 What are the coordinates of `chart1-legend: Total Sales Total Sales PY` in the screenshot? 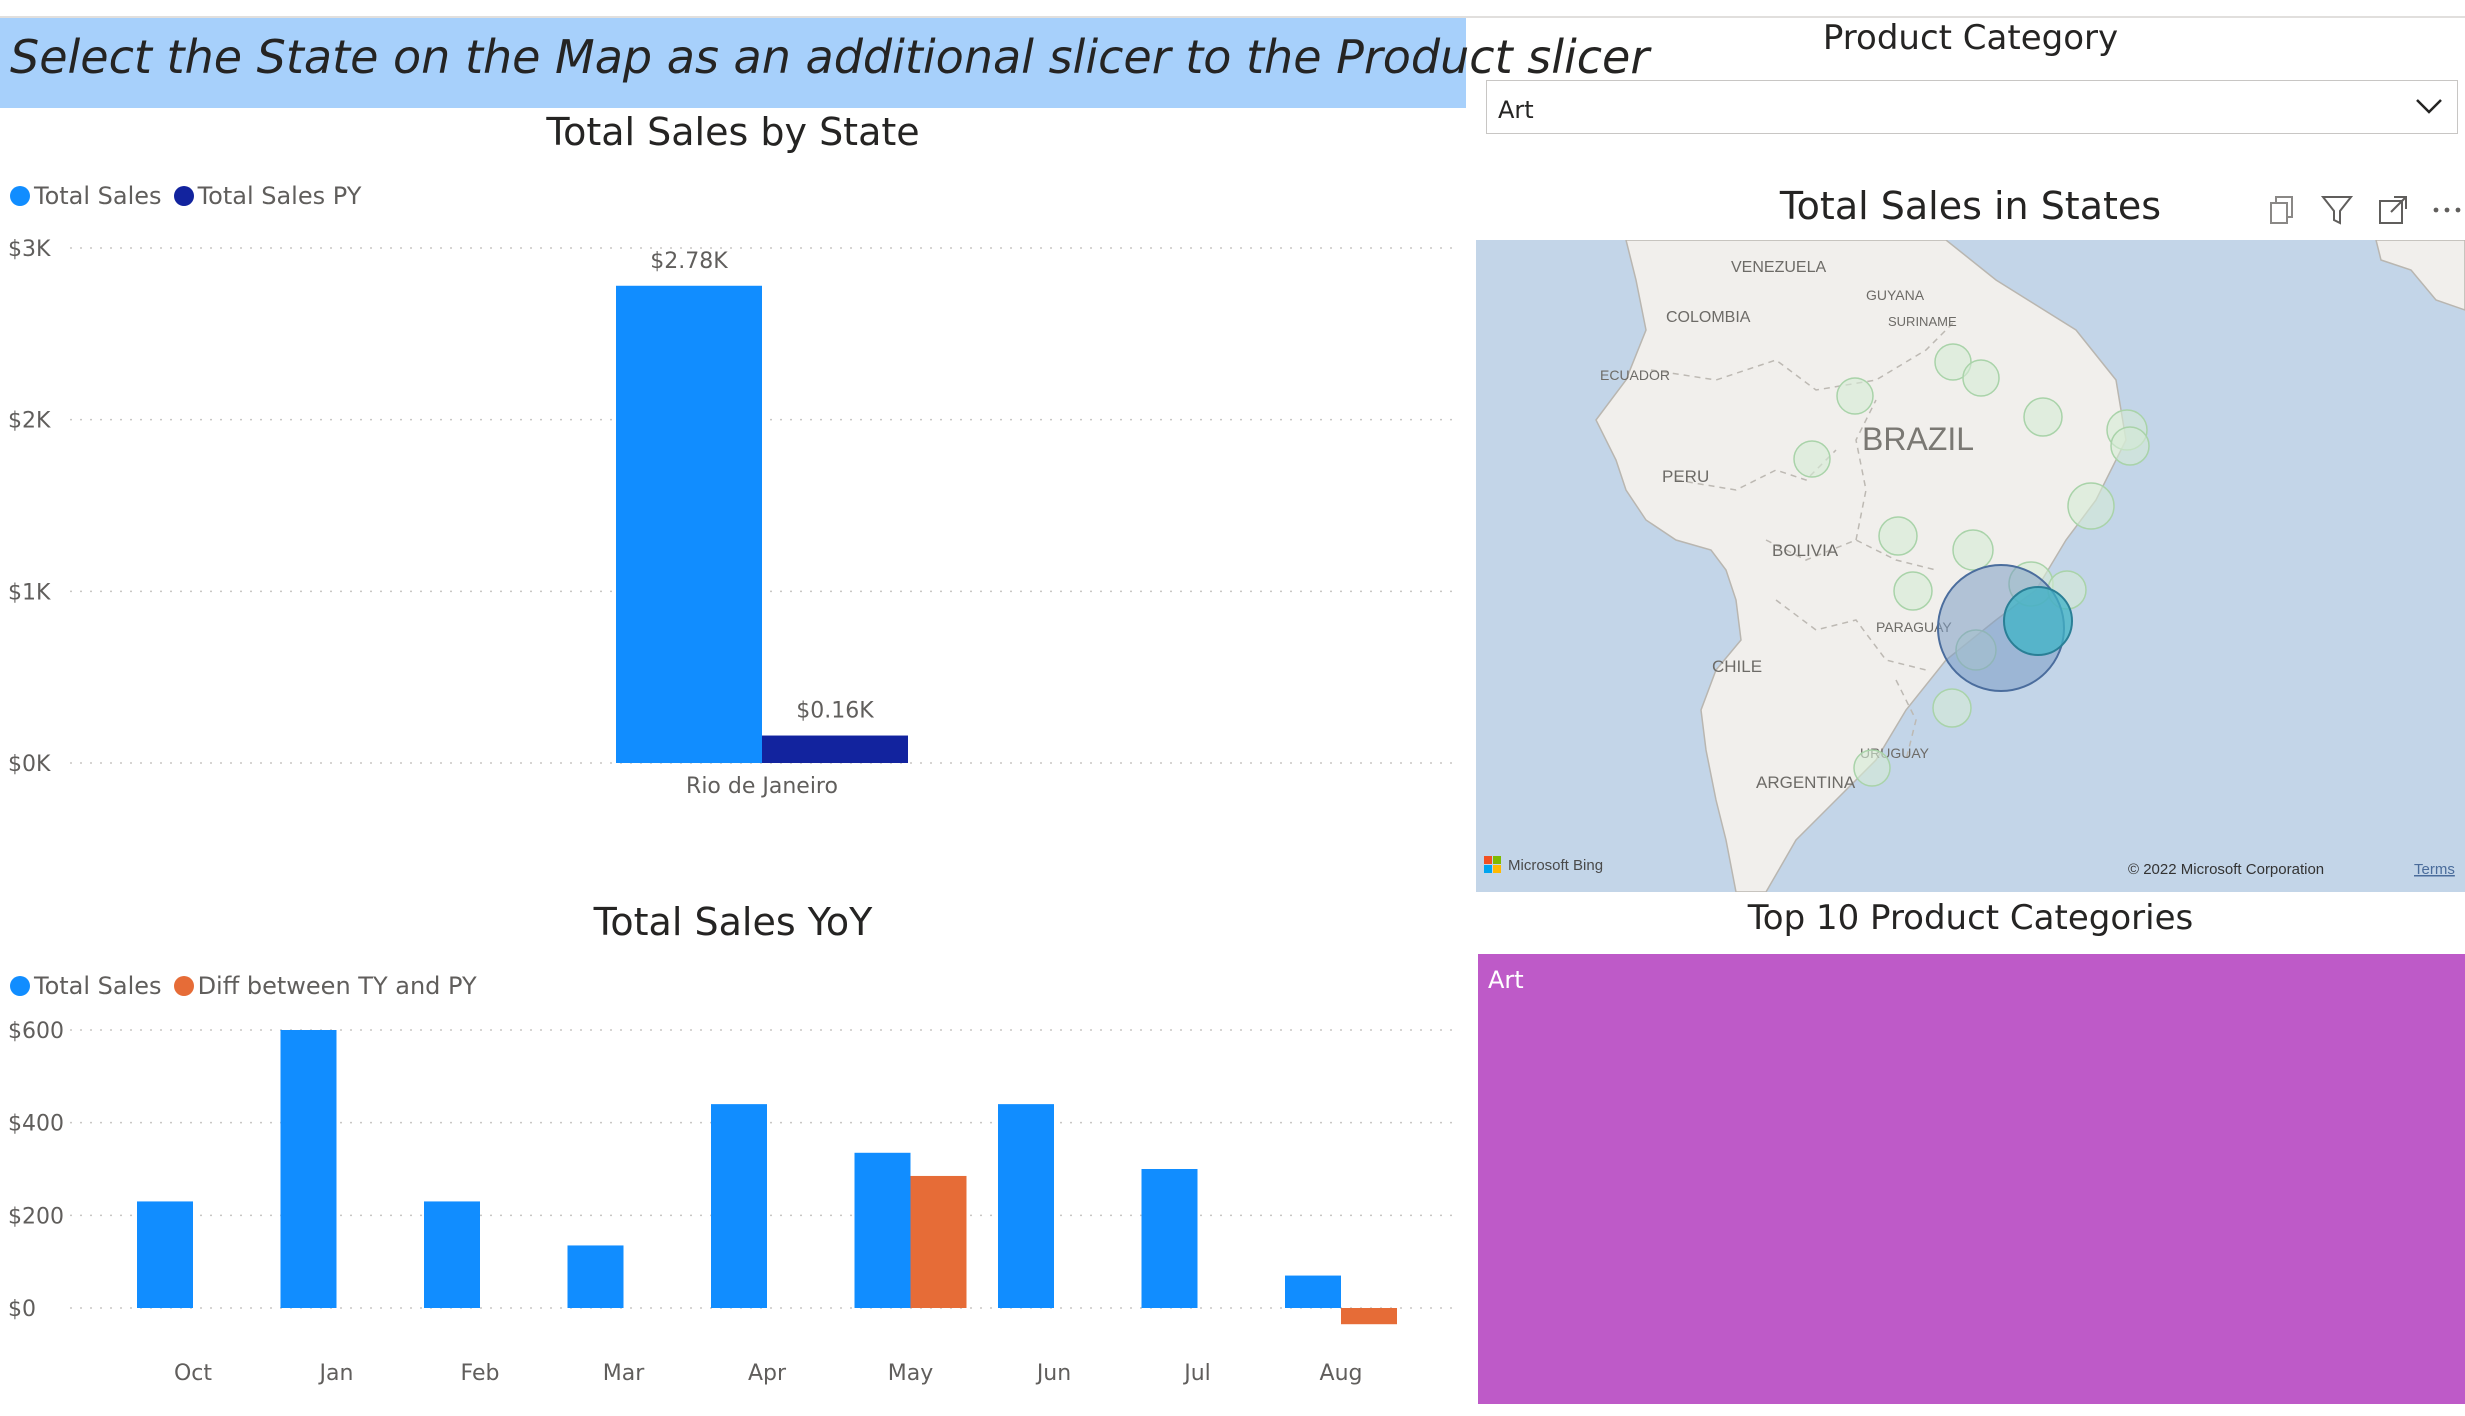 It's located at (191, 196).